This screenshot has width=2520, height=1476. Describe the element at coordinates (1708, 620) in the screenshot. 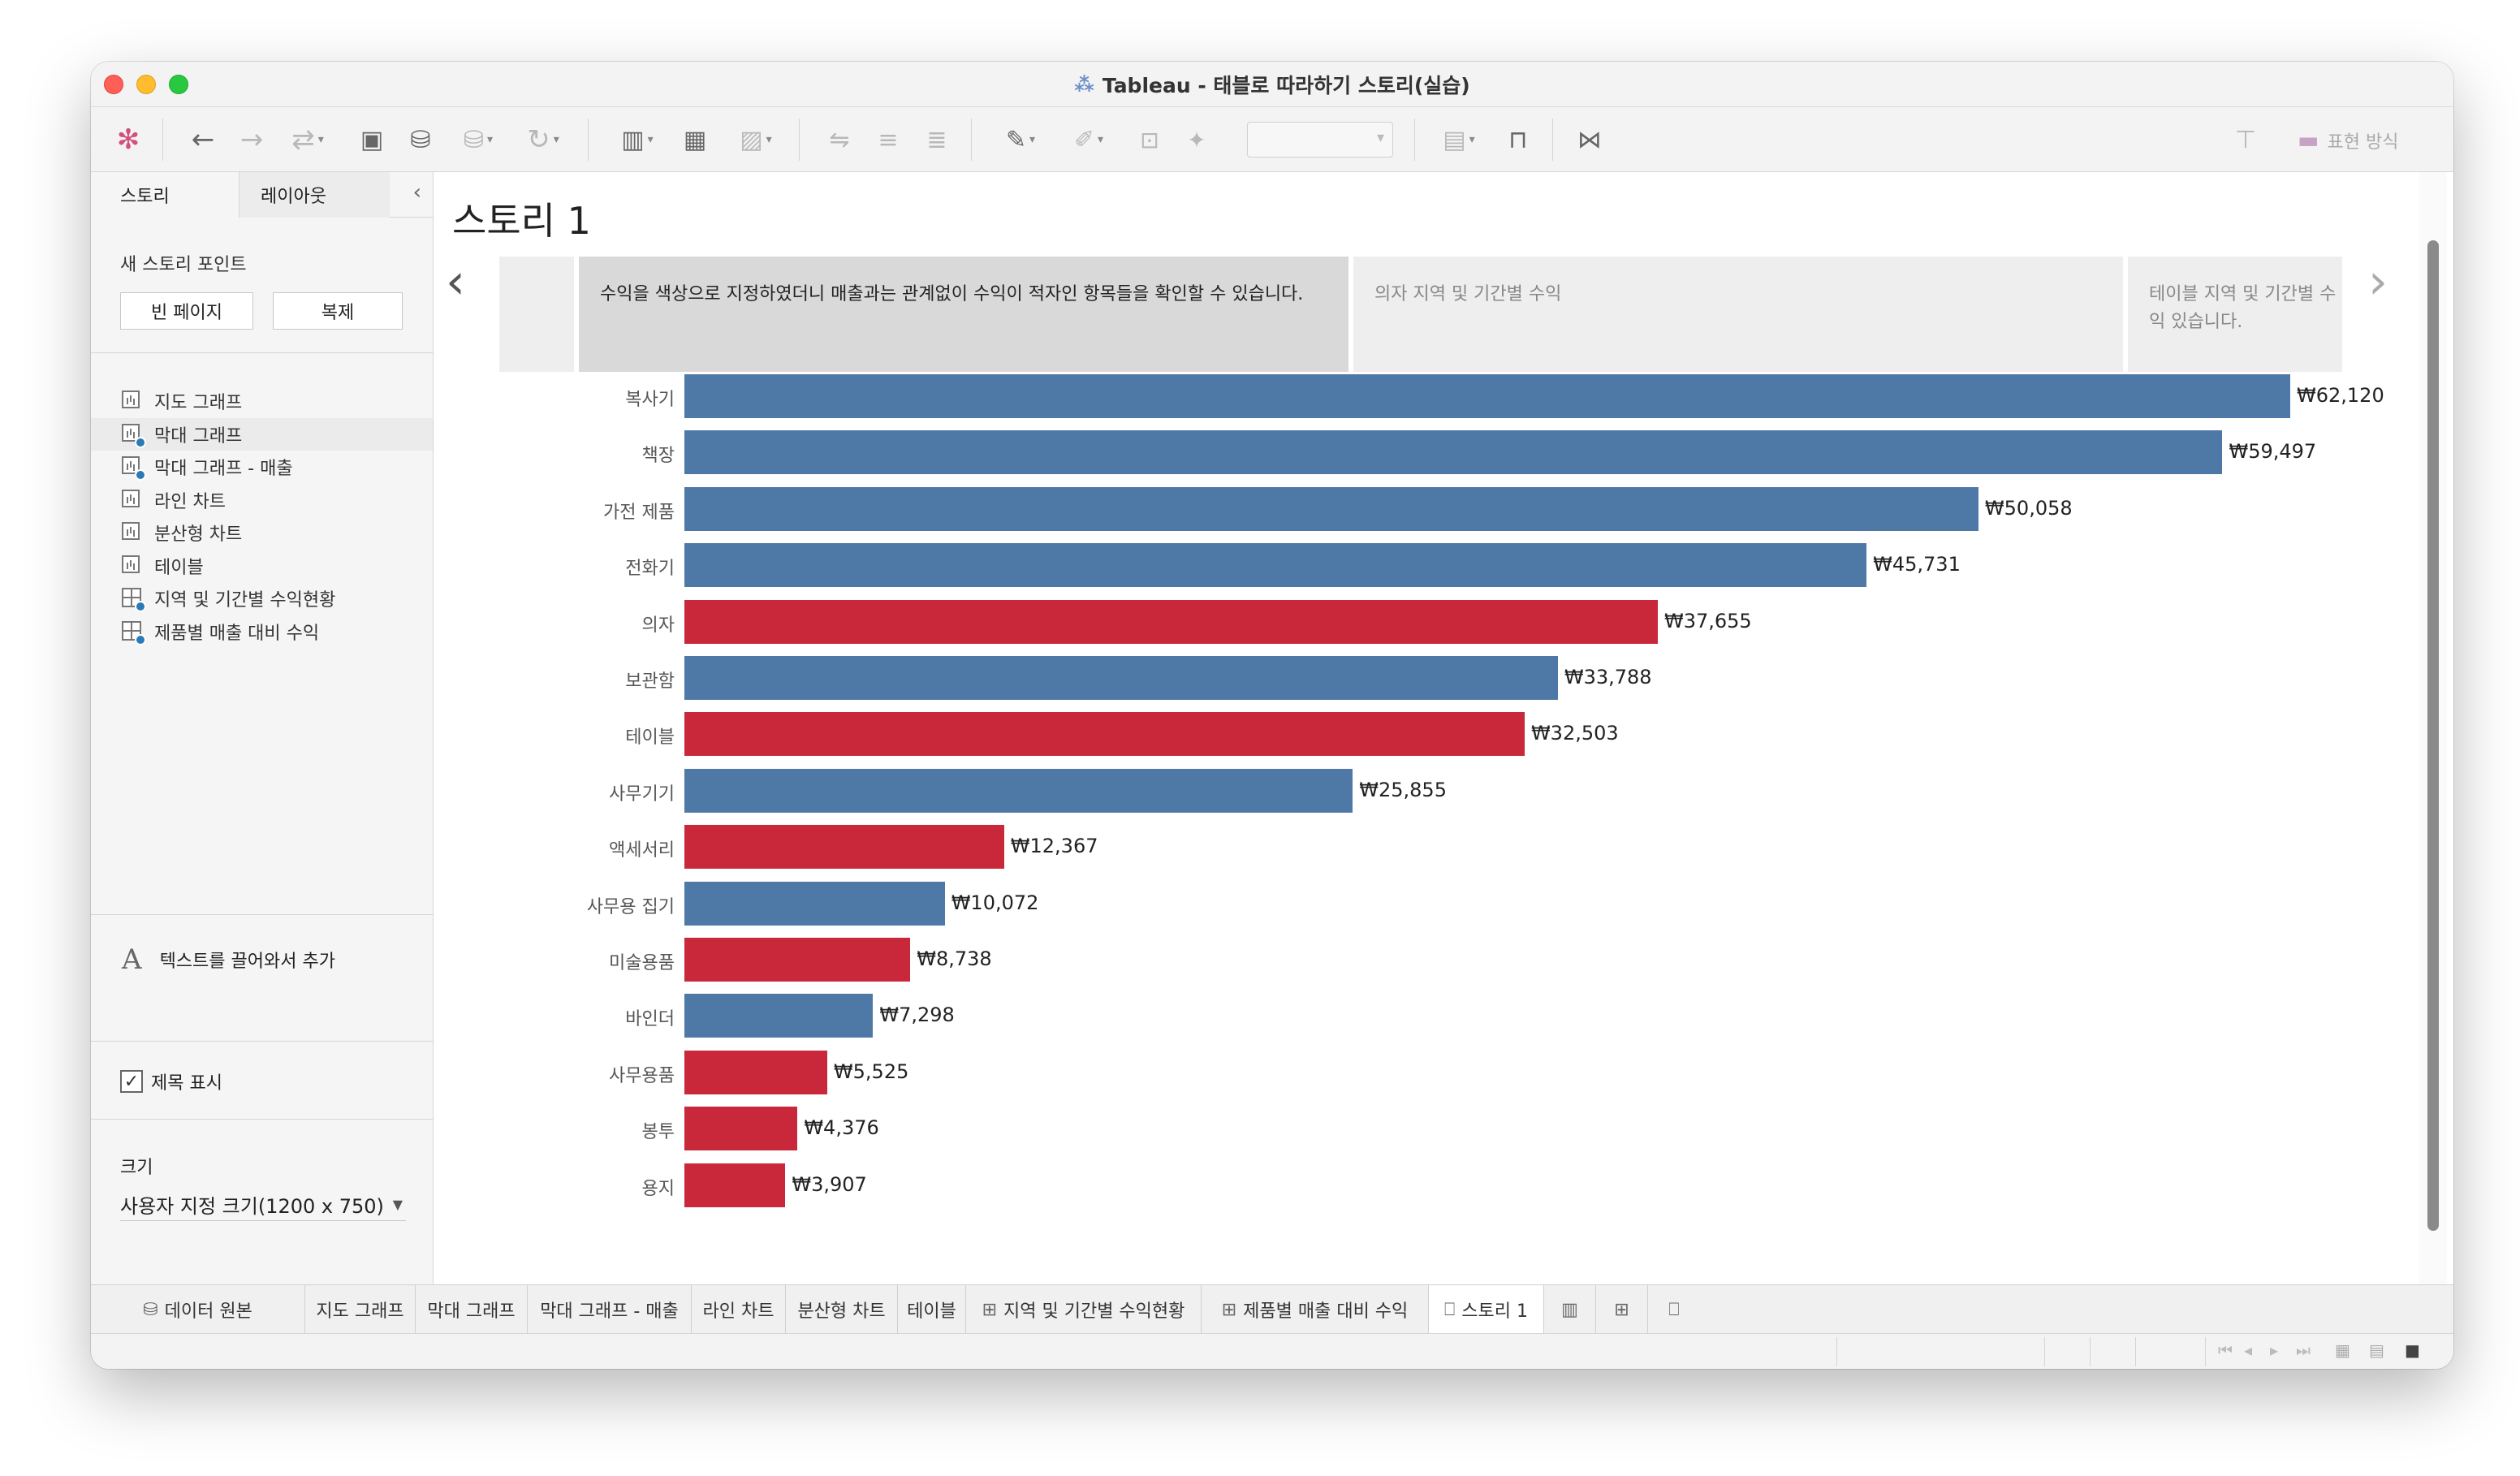

I see `value-label: ₩37,655` at that location.